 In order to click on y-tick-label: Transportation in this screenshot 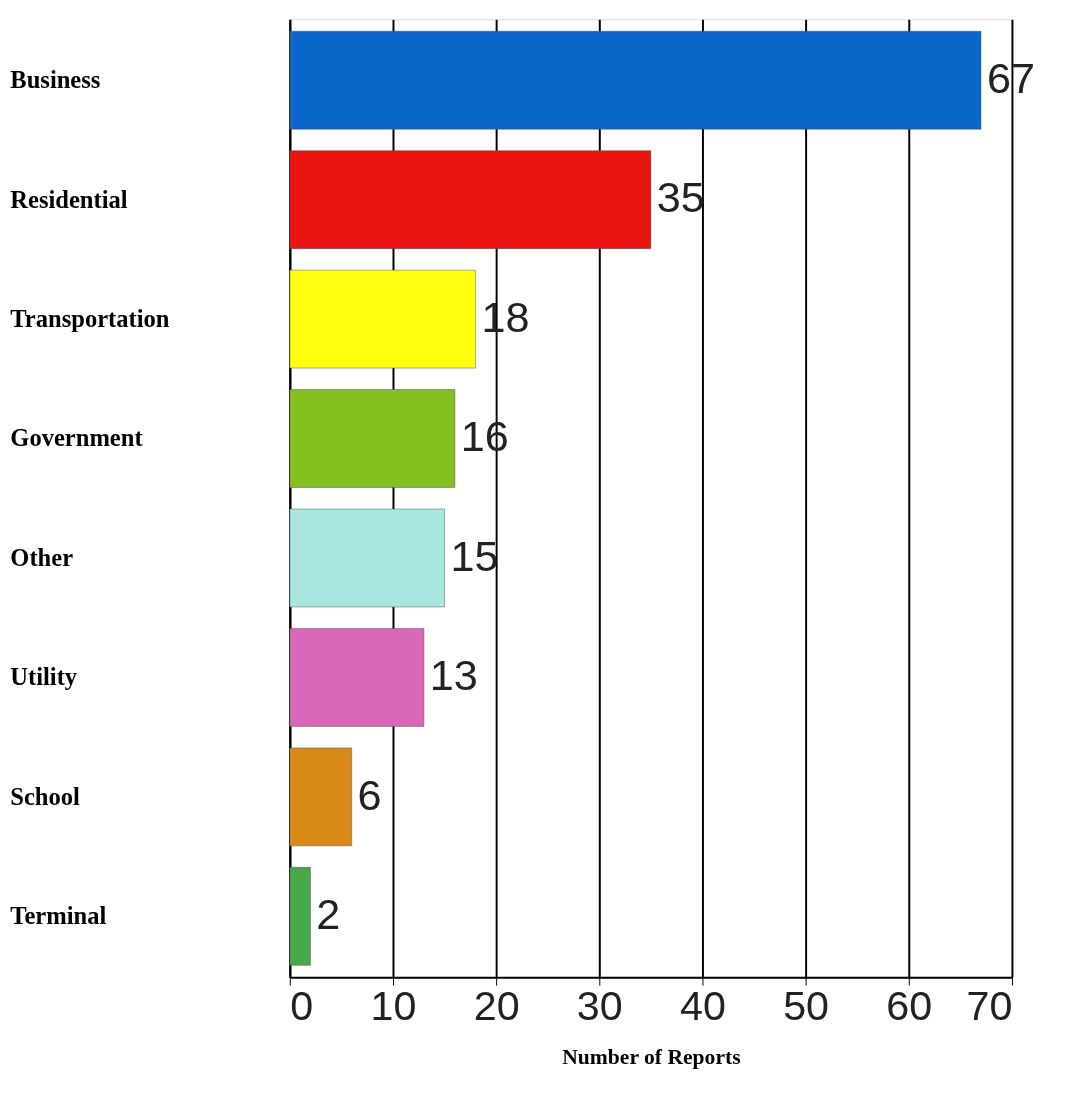, I will do `click(90, 318)`.